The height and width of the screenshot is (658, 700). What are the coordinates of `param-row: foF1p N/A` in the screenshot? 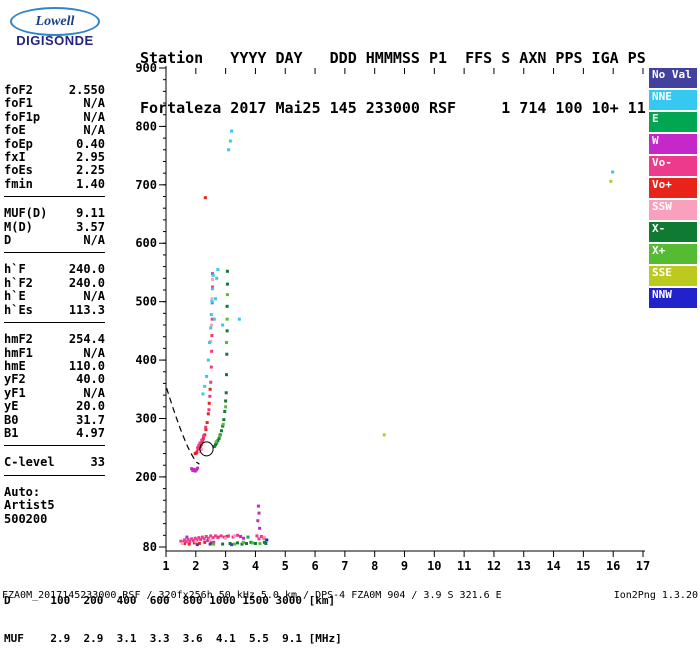 It's located at (54, 116).